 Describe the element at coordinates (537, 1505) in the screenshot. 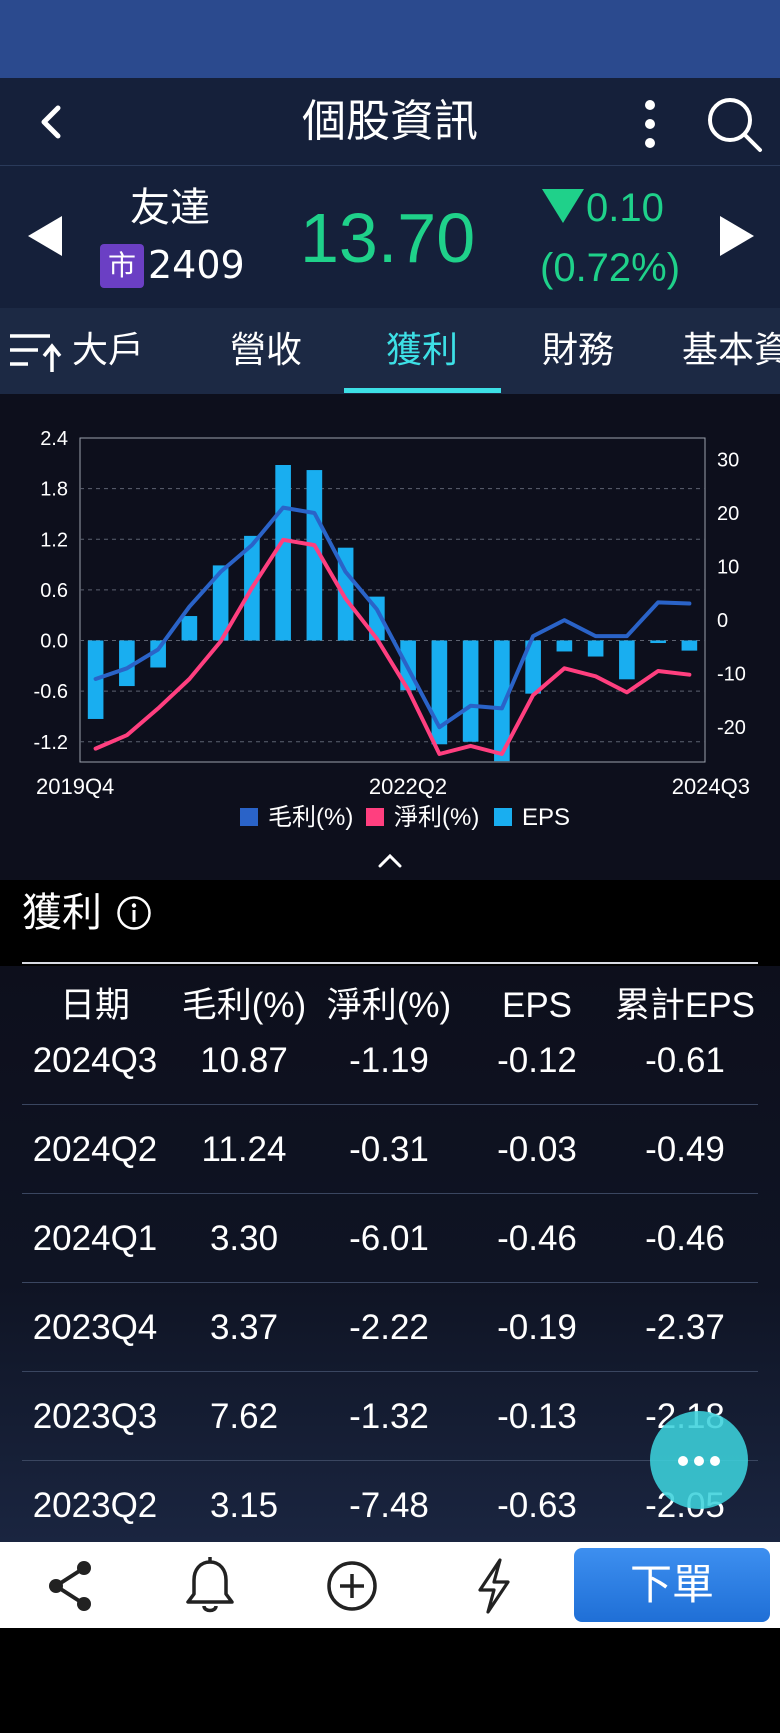

I see `cell-eps: -0.63` at that location.